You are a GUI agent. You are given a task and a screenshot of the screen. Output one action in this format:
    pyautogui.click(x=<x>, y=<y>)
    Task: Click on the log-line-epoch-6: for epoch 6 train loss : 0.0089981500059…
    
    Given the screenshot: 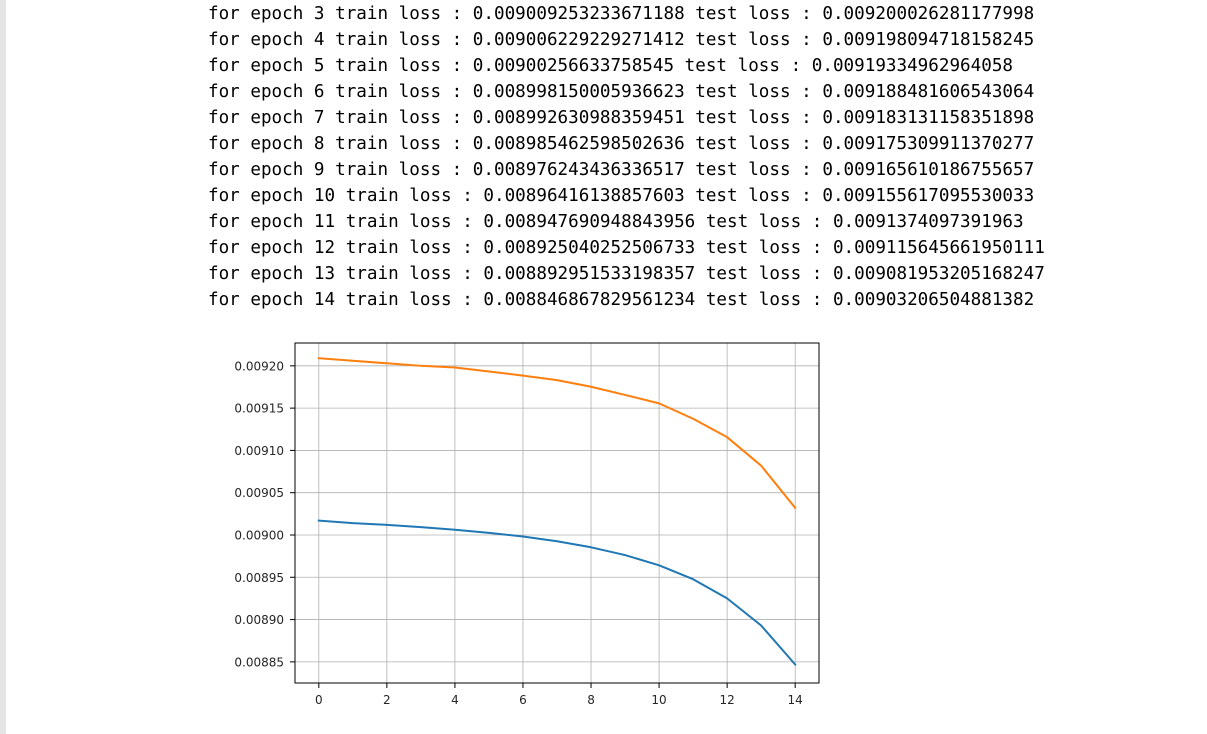 What is the action you would take?
    pyautogui.click(x=621, y=92)
    